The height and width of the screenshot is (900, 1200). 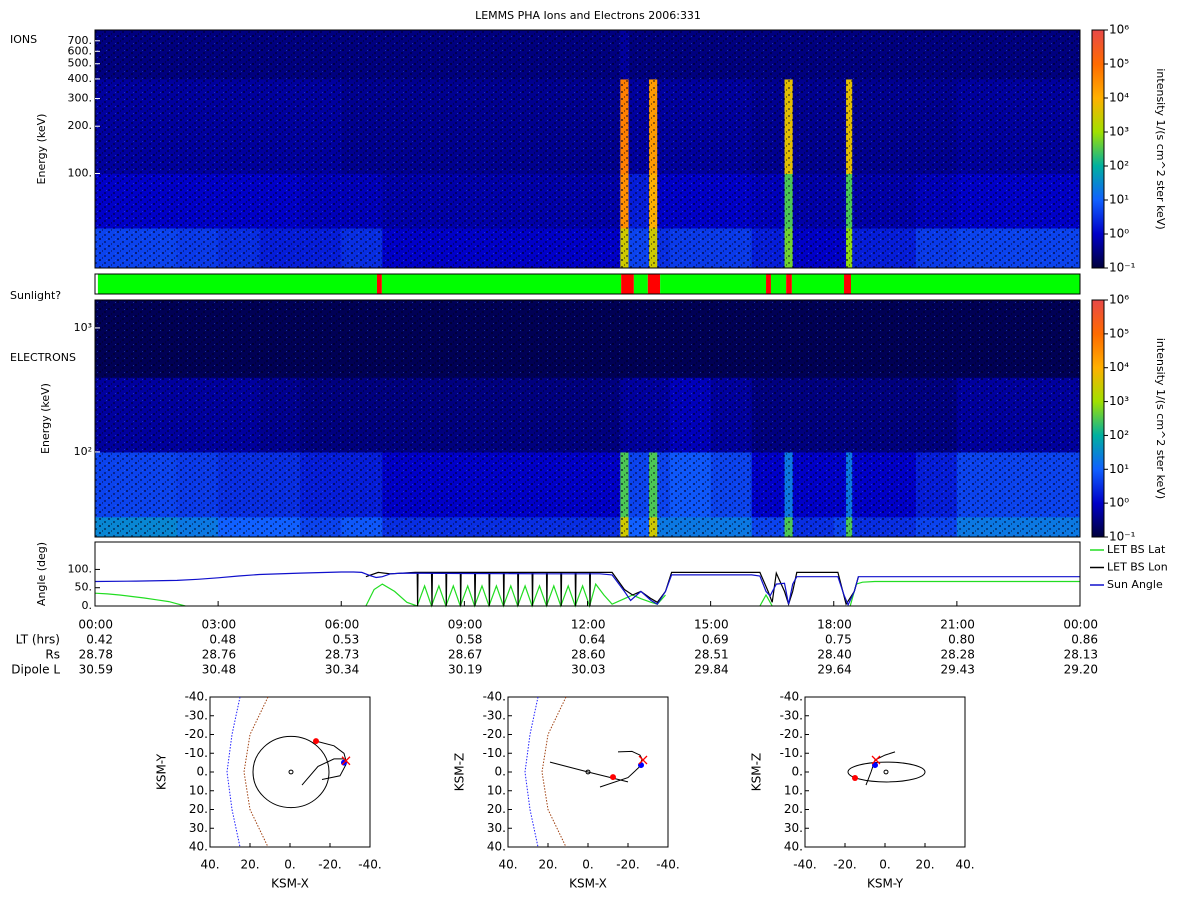 I want to click on y-tick-label: -40., so click(x=791, y=697).